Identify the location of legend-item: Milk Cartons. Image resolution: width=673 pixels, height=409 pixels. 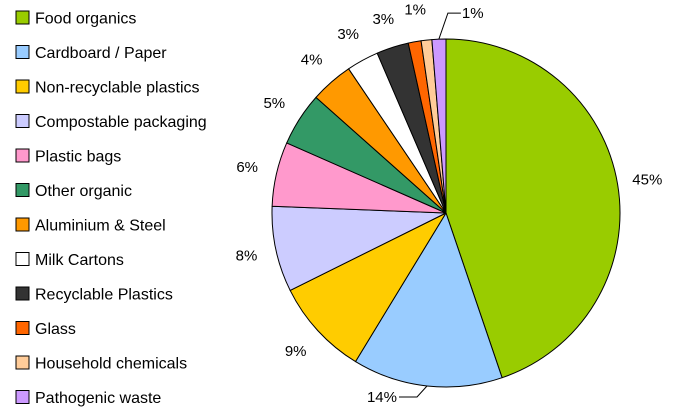
(69, 260).